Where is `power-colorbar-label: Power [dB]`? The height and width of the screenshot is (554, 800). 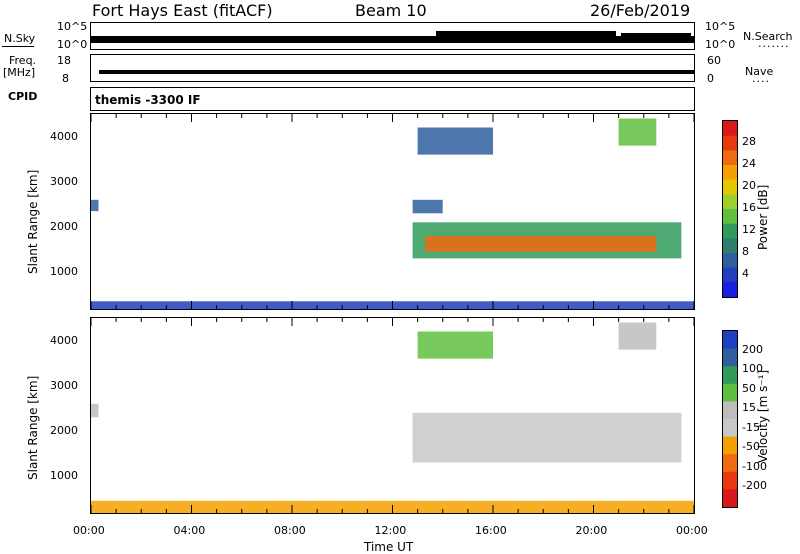
power-colorbar-label: Power [dB] is located at coordinates (763, 217).